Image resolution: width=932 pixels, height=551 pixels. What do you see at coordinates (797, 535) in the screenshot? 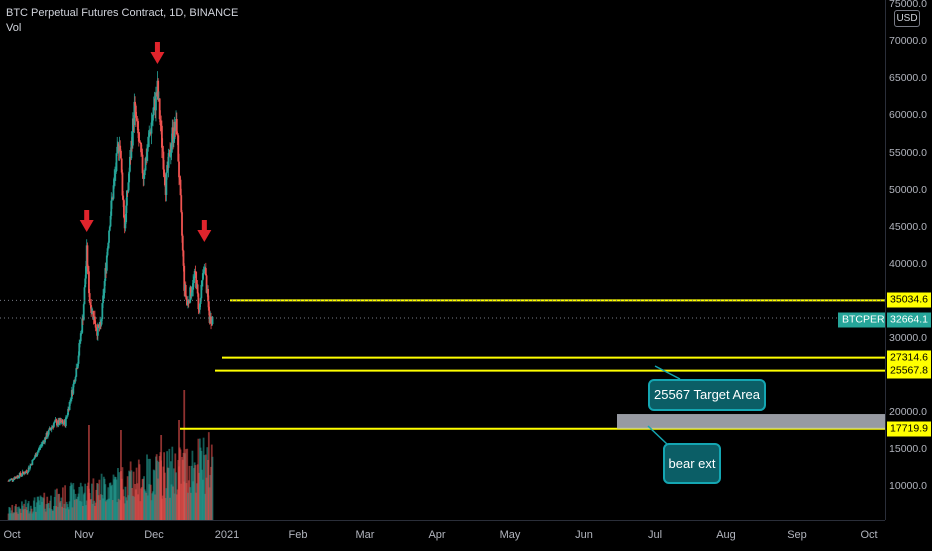
I see `time-tick-label: Sep` at bounding box center [797, 535].